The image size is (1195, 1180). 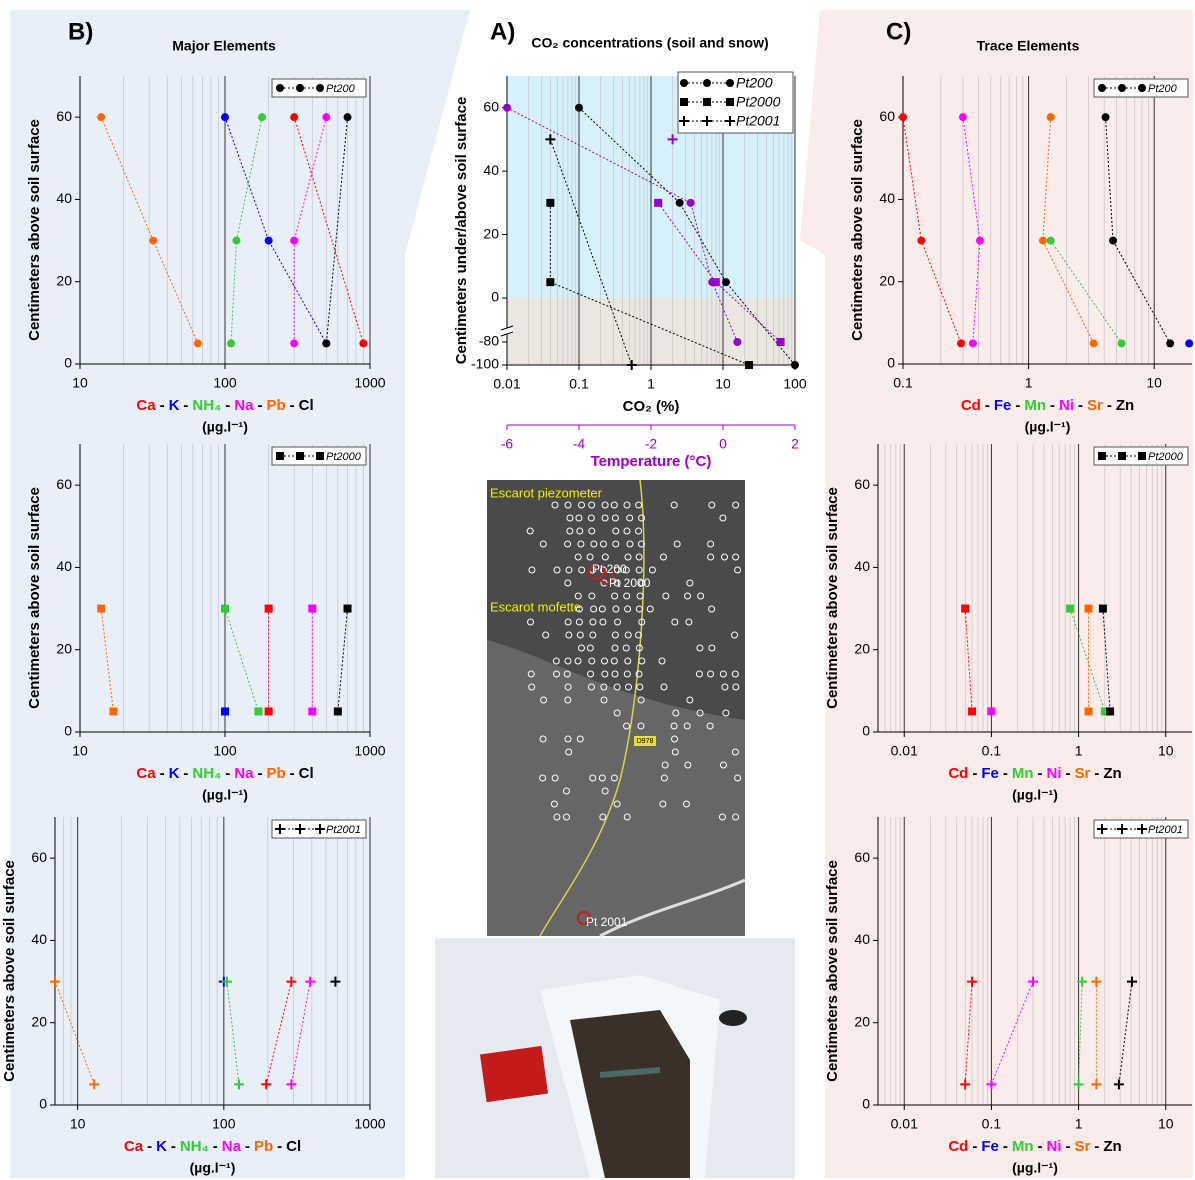 I want to click on element-name: Zn, so click(x=1125, y=405).